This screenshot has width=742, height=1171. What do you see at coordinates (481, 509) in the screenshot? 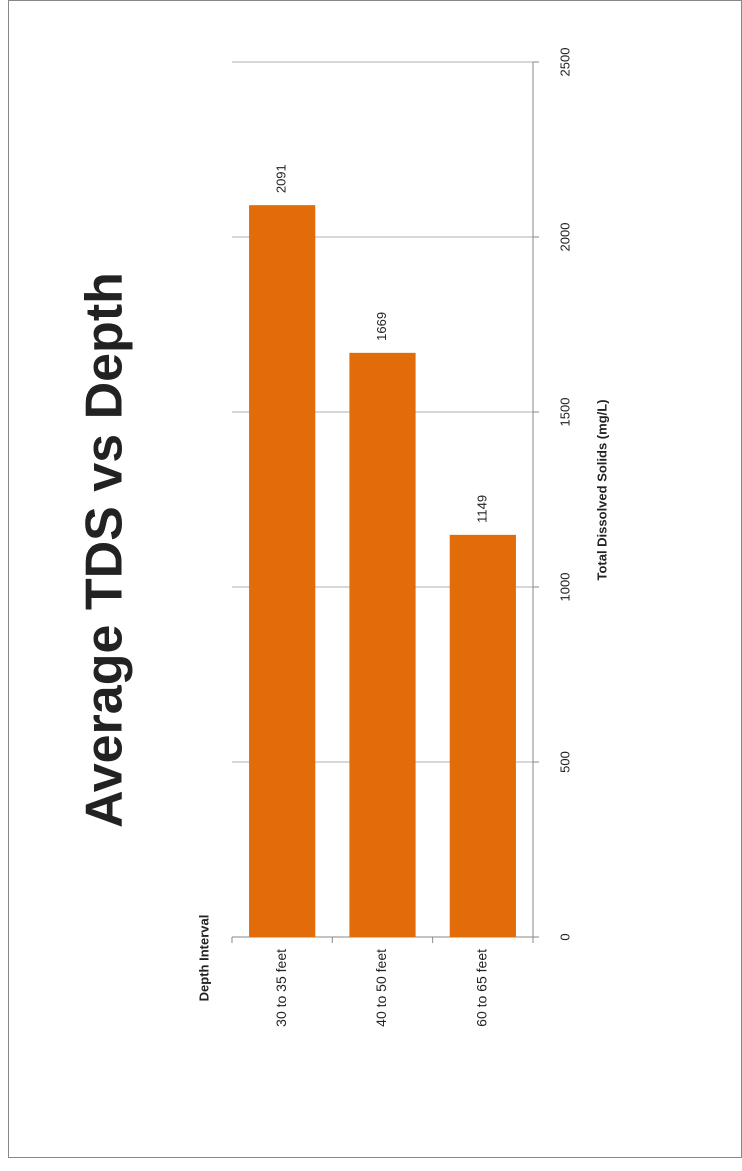
I see `value-label: 1149` at bounding box center [481, 509].